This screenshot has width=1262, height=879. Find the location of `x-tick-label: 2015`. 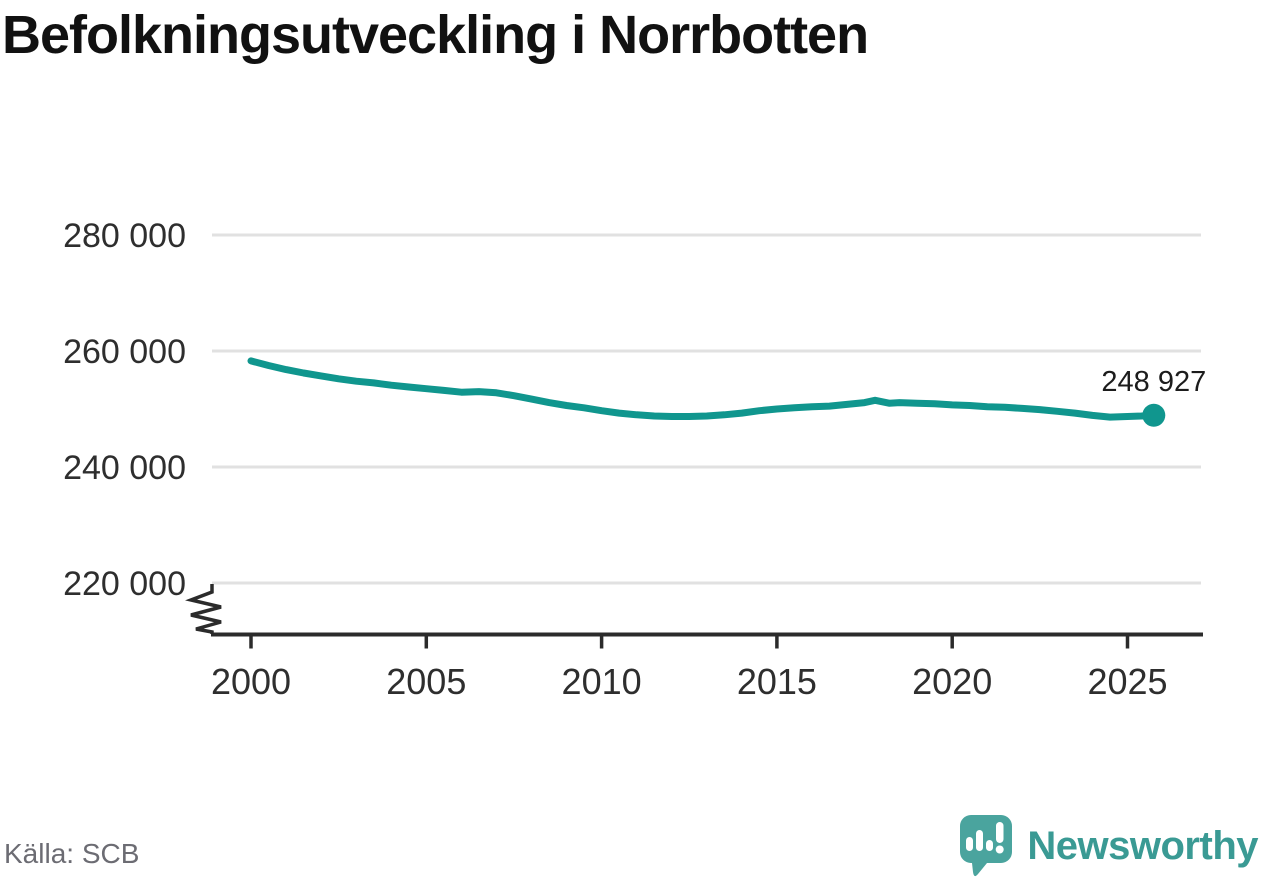

x-tick-label: 2015 is located at coordinates (777, 681).